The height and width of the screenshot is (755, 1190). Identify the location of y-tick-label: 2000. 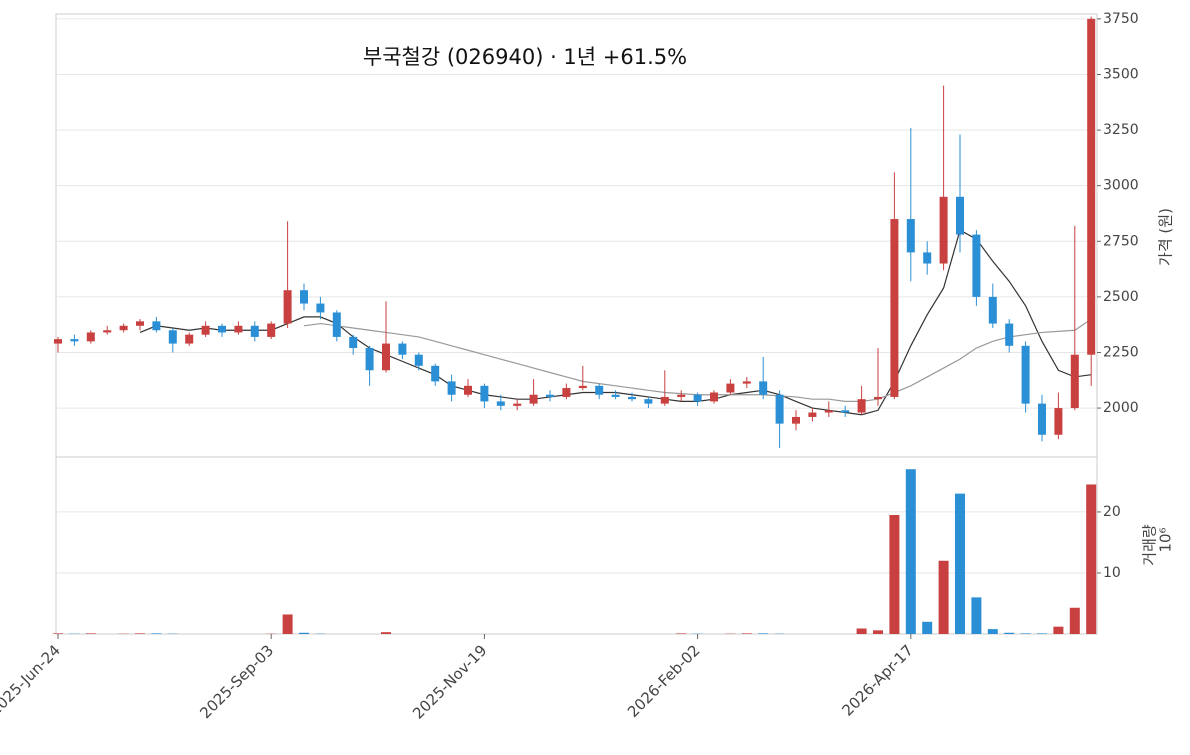
(1121, 408).